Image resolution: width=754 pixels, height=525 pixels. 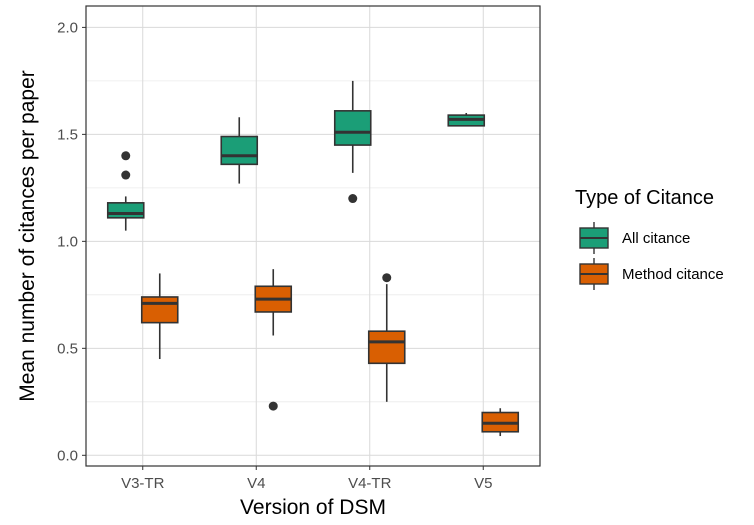 I want to click on legend-title: Type of Citance, so click(x=644, y=198).